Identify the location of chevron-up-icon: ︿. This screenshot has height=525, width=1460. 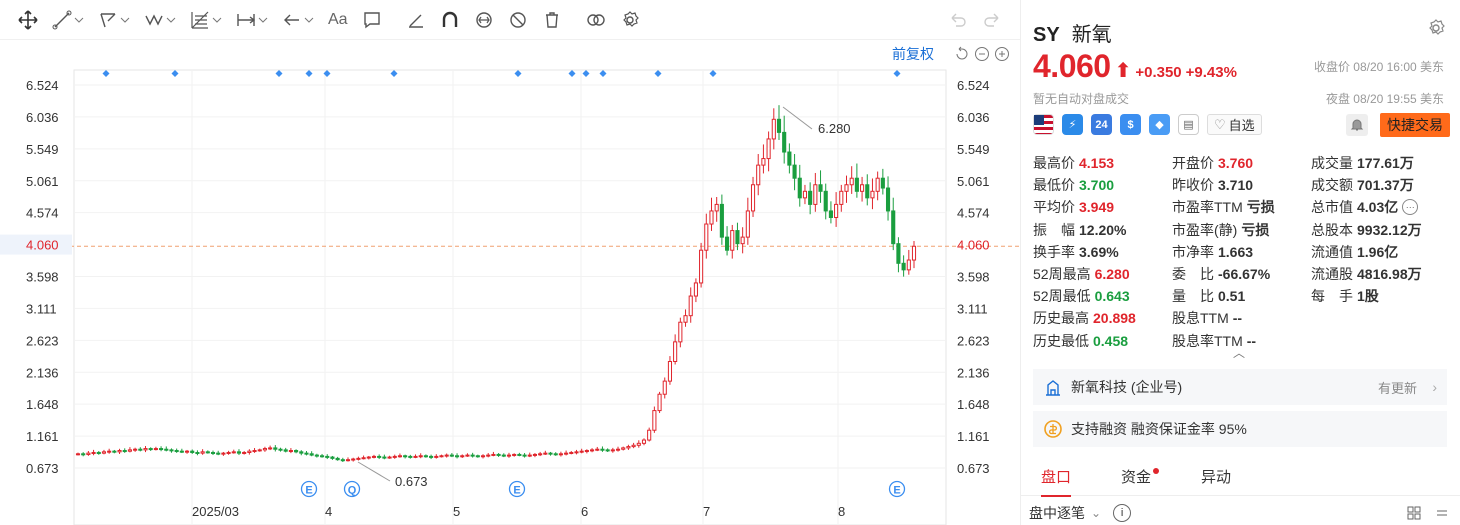
(1239, 353).